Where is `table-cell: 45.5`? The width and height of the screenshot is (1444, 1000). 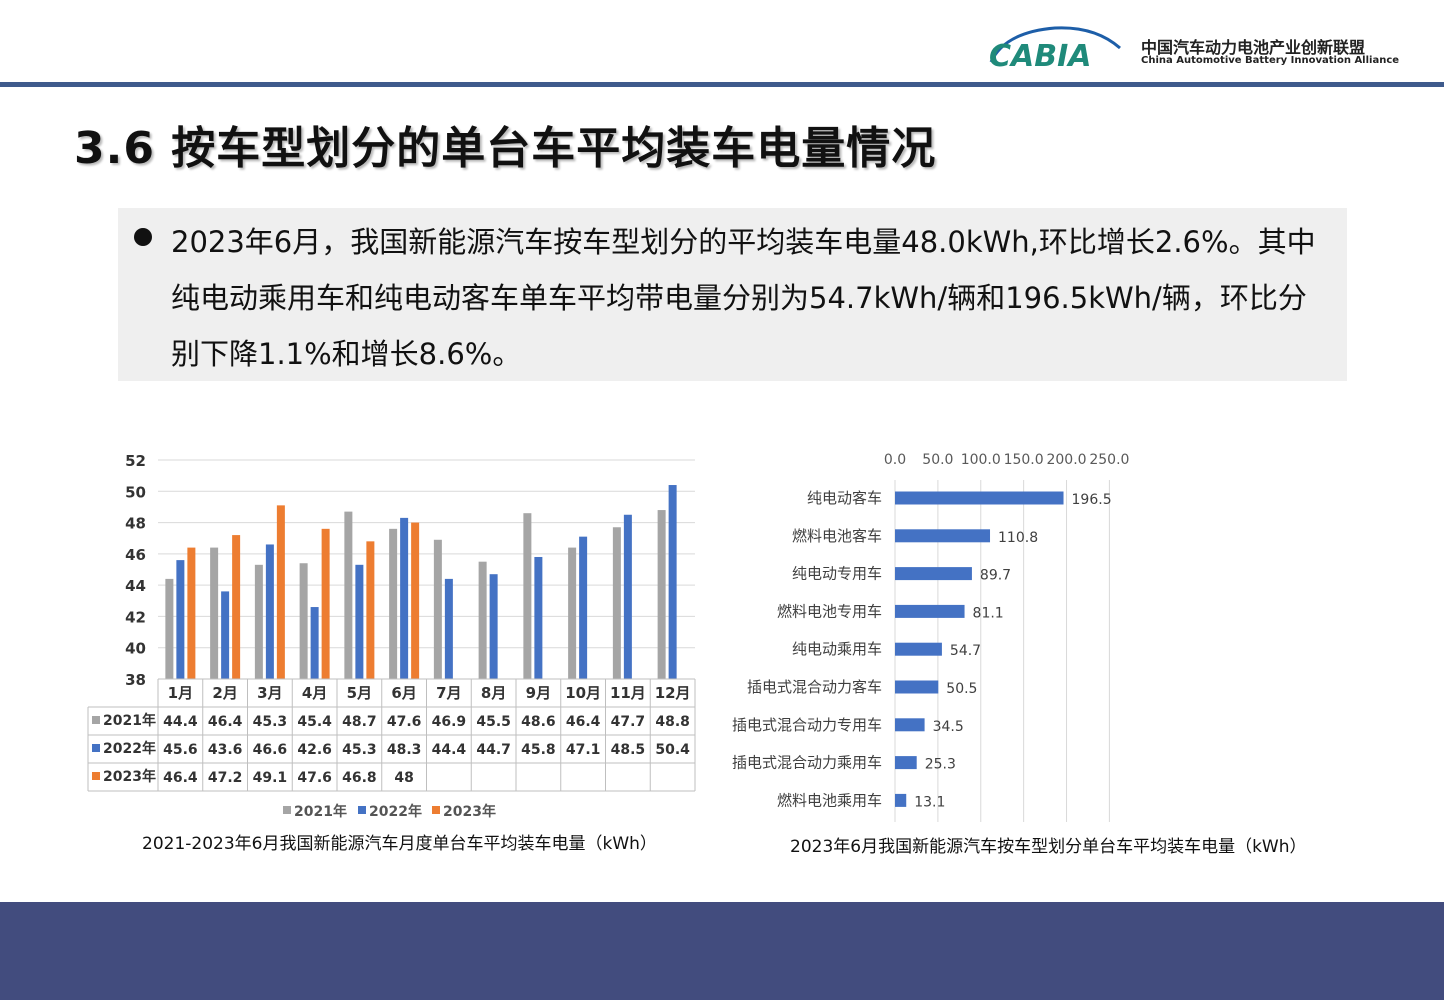
table-cell: 45.5 is located at coordinates (493, 722).